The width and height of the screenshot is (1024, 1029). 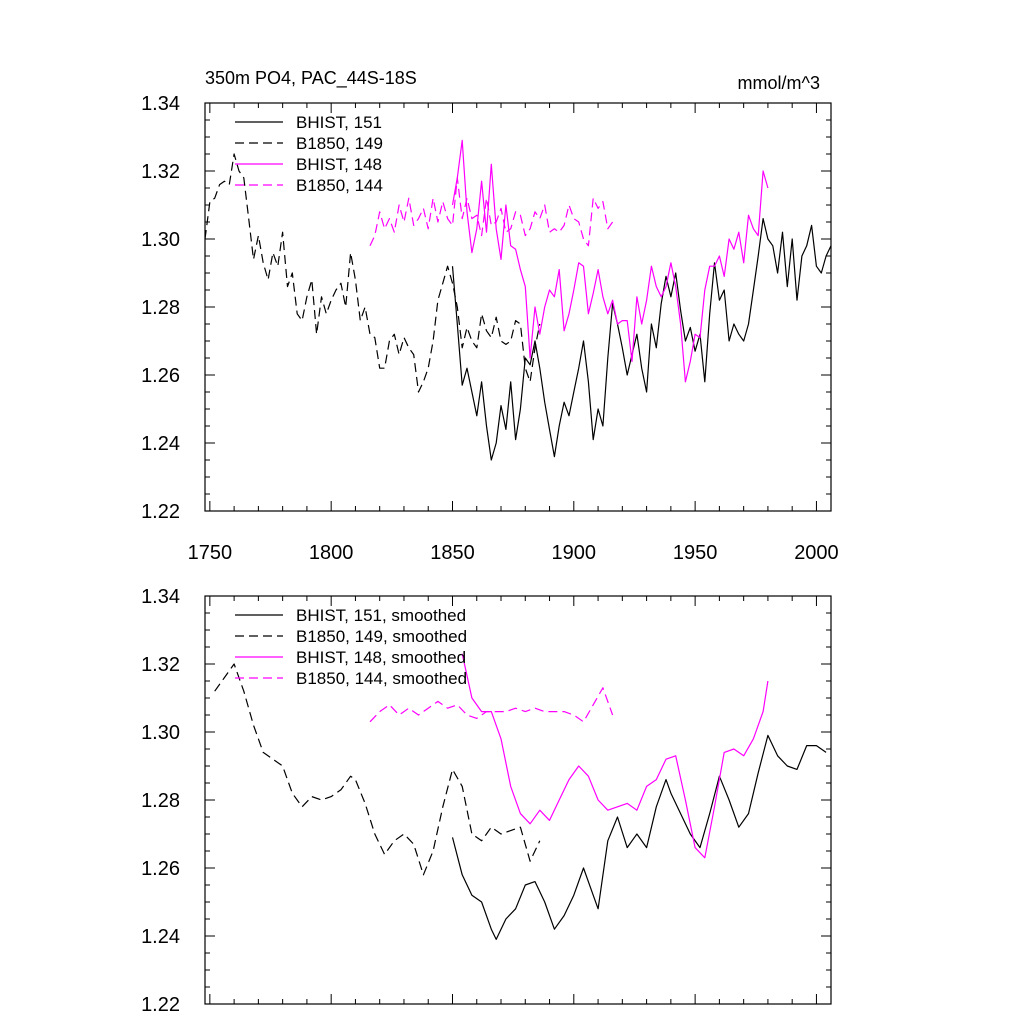 I want to click on legend-label: B1850, 144, so click(x=339, y=185).